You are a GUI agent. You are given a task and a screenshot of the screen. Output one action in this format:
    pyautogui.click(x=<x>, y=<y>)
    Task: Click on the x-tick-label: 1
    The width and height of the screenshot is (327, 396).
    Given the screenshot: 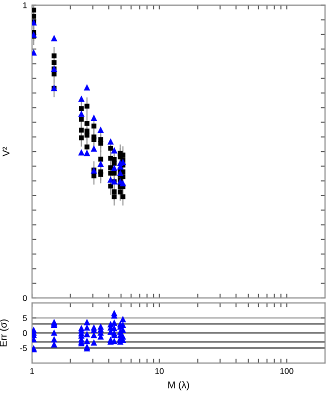 What is the action you would take?
    pyautogui.click(x=32, y=371)
    